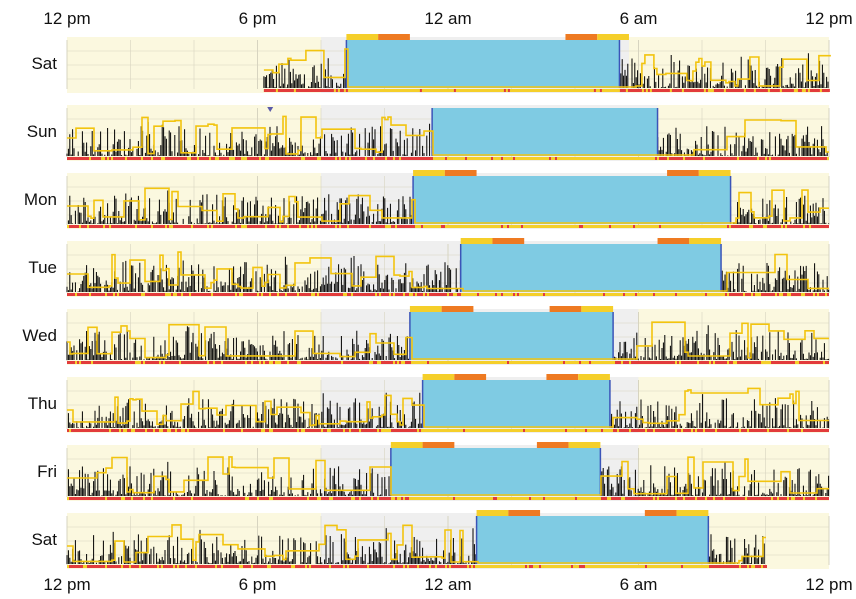 This screenshot has height=599, width=856. I want to click on day-label-3: Tue, so click(42, 267).